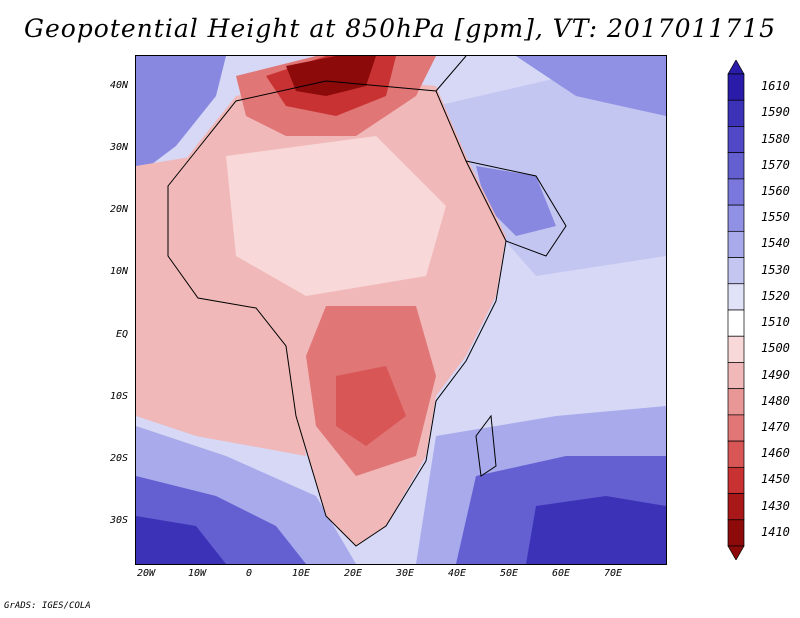 The image size is (800, 618). Describe the element at coordinates (775, 479) in the screenshot. I see `colorbar-label: 1450` at that location.